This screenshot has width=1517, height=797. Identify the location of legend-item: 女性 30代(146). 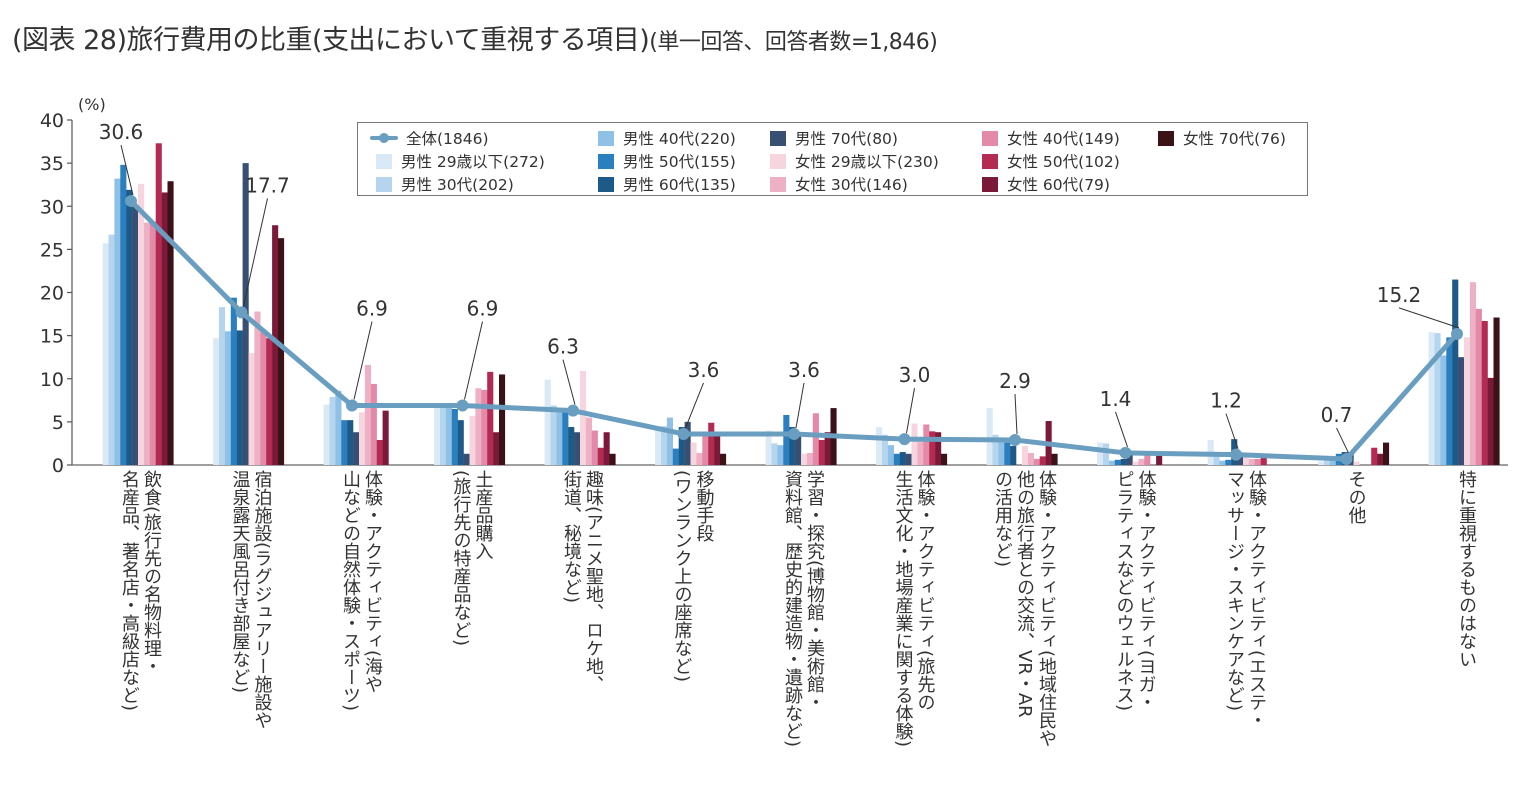
(839, 184).